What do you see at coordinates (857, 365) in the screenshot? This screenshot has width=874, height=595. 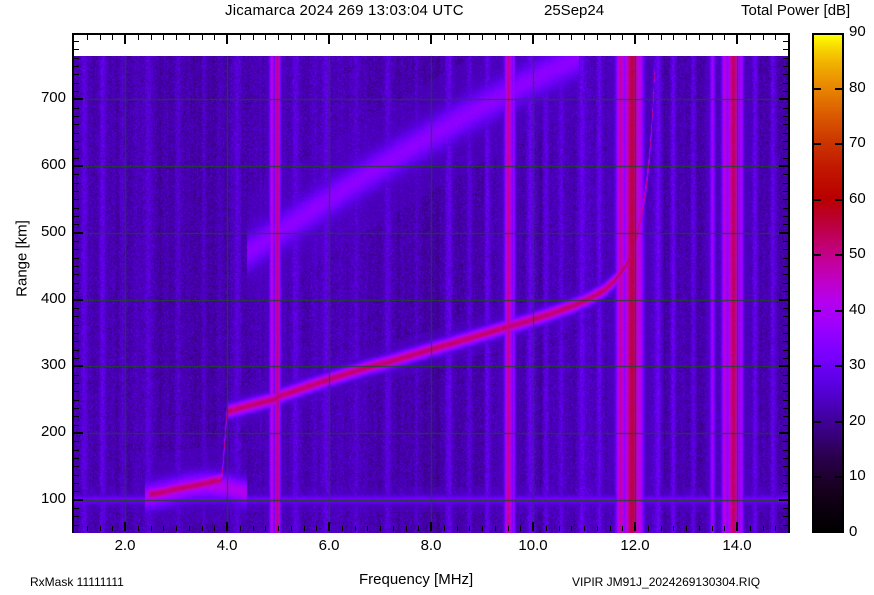 I see `colorbar-tick-label: 30` at bounding box center [857, 365].